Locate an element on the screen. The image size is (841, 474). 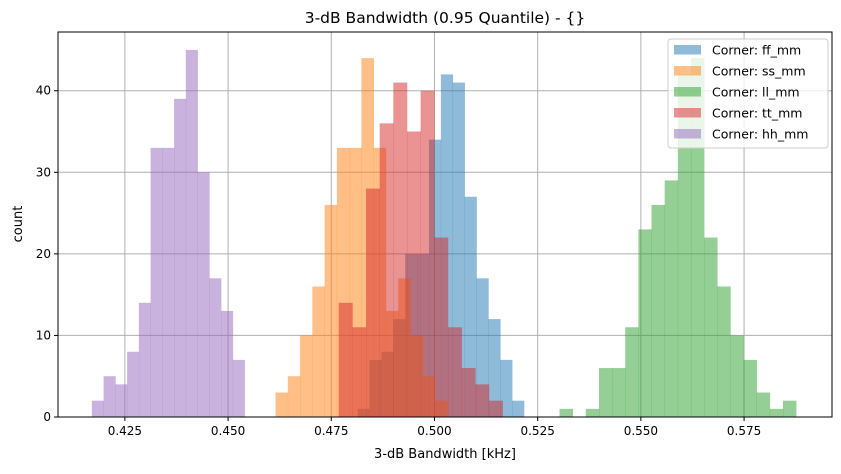
series-corner-tt-mm is located at coordinates (420, 250).